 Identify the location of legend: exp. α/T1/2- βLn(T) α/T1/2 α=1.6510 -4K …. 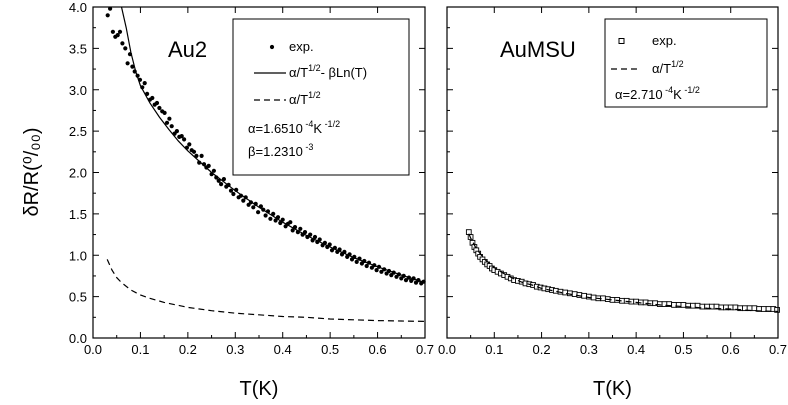
(321, 97).